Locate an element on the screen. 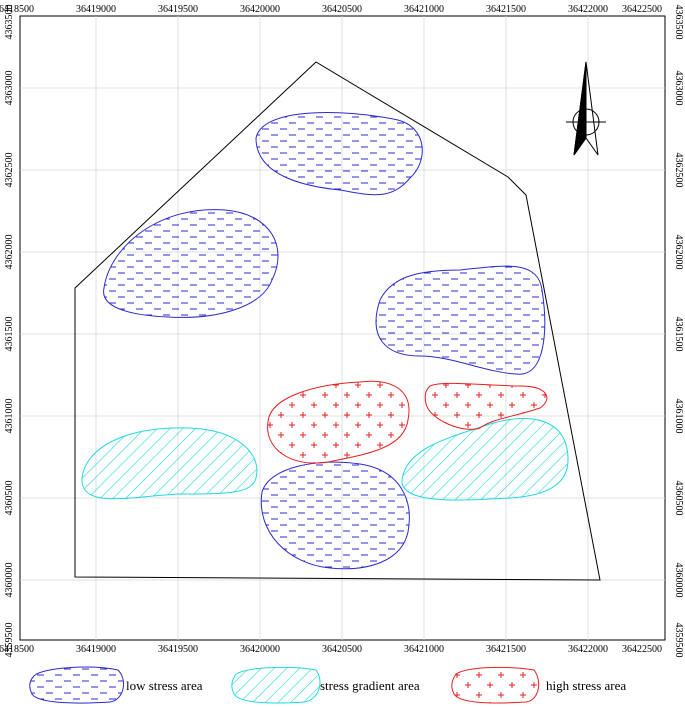 The width and height of the screenshot is (685, 707). legend-item-low-stress: low stress area is located at coordinates (116, 685).